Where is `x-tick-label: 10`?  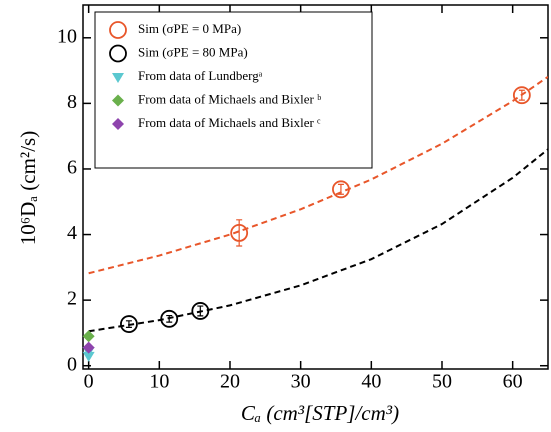 x-tick-label: 10 is located at coordinates (159, 382).